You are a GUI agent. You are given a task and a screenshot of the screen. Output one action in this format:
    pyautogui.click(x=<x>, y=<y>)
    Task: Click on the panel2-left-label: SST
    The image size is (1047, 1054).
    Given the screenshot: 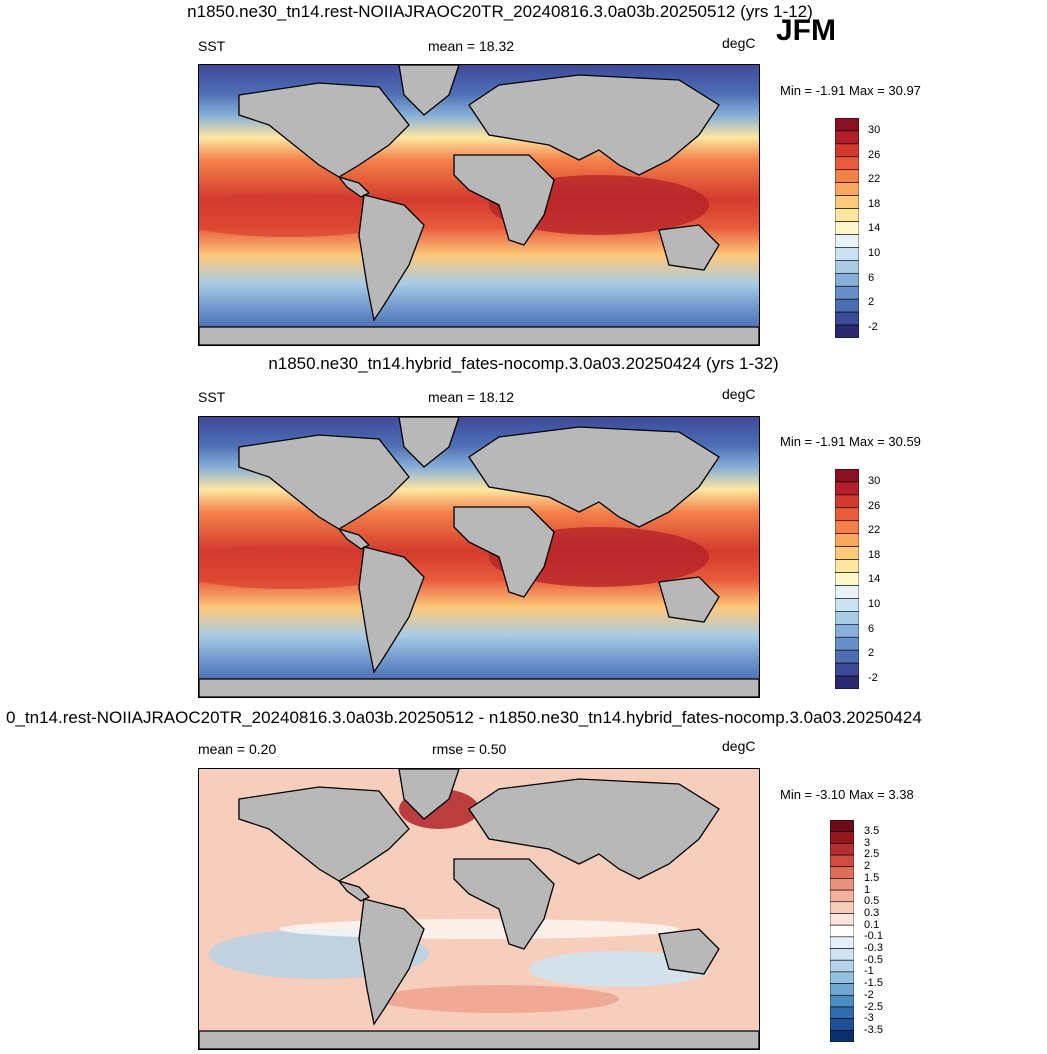 What is the action you would take?
    pyautogui.click(x=212, y=397)
    